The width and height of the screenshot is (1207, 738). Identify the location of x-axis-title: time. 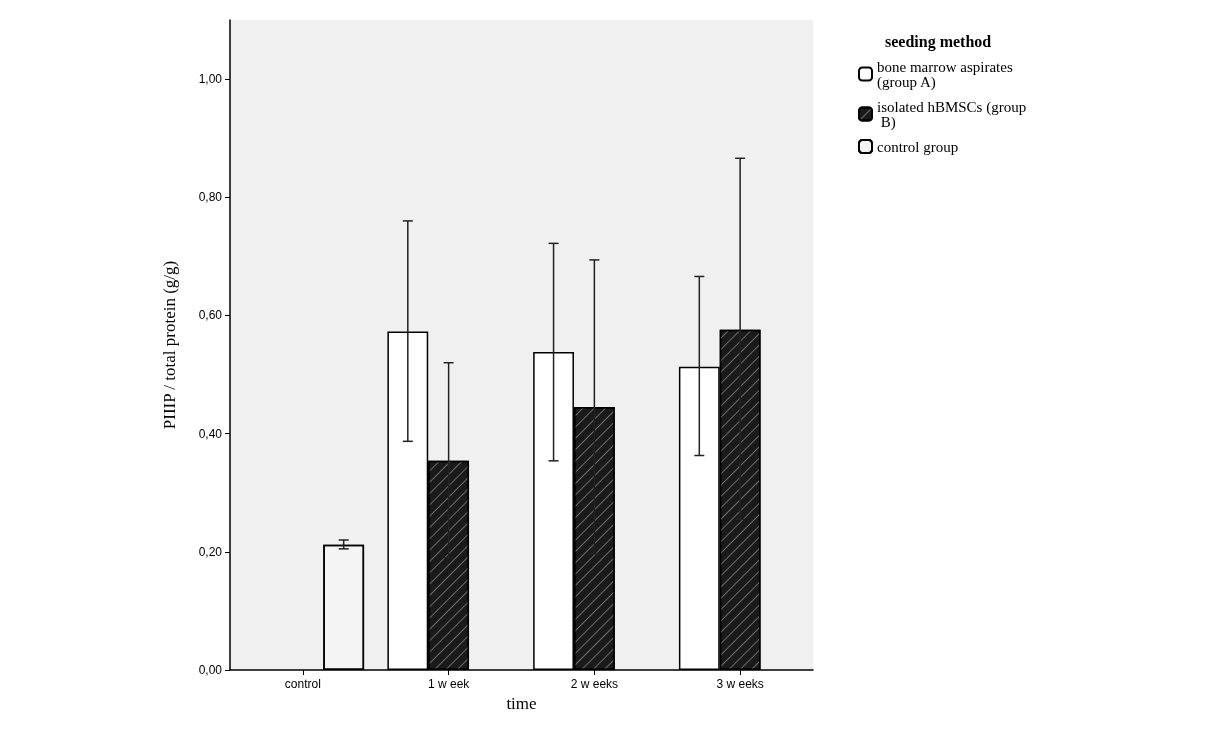
(521, 703).